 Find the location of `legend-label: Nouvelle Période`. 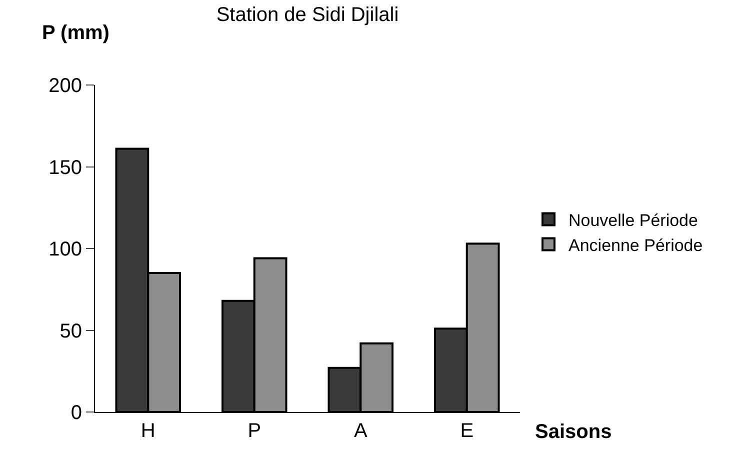

legend-label: Nouvelle Période is located at coordinates (633, 220).